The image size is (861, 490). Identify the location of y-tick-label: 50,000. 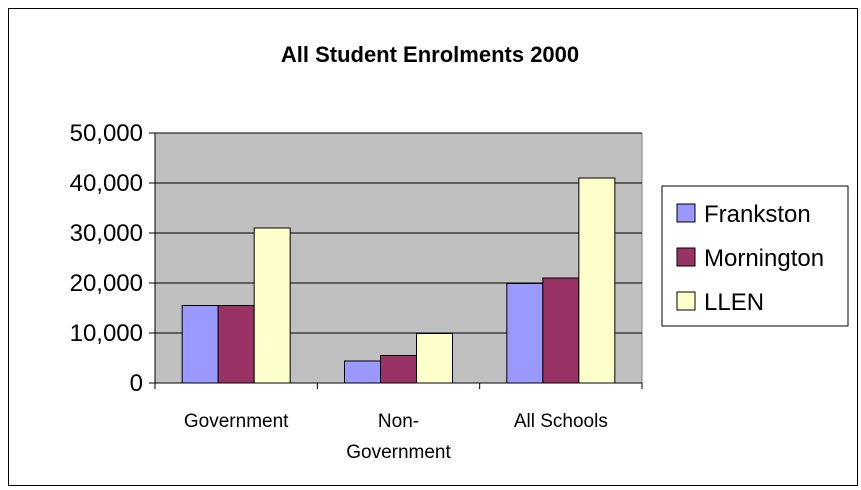
(106, 133).